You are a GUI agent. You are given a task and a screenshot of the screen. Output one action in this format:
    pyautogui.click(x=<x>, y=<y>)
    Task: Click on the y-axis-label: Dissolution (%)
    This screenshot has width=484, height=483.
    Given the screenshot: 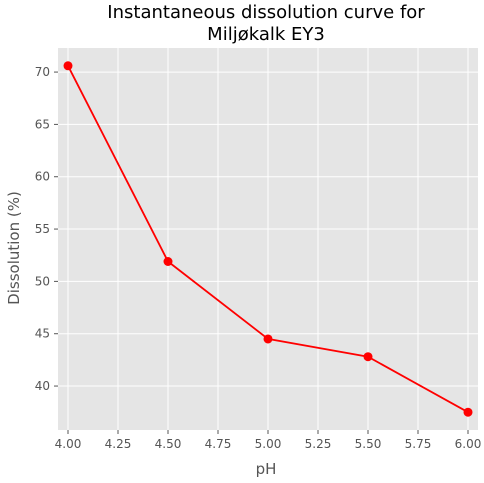 What is the action you would take?
    pyautogui.click(x=14, y=248)
    